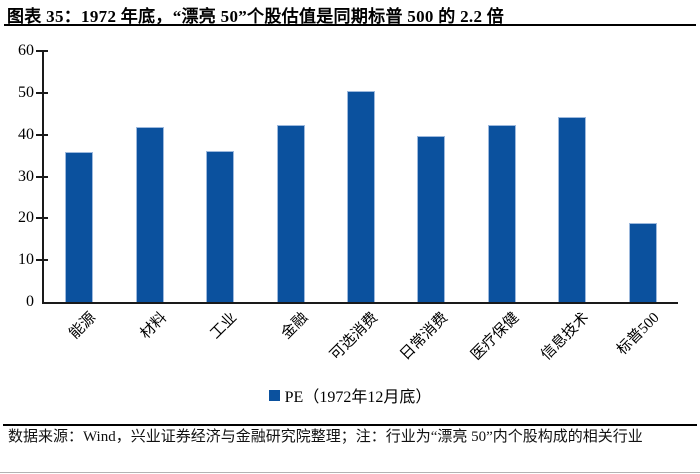 The height and width of the screenshot is (474, 700). I want to click on y-tick-label: 10, so click(26, 260).